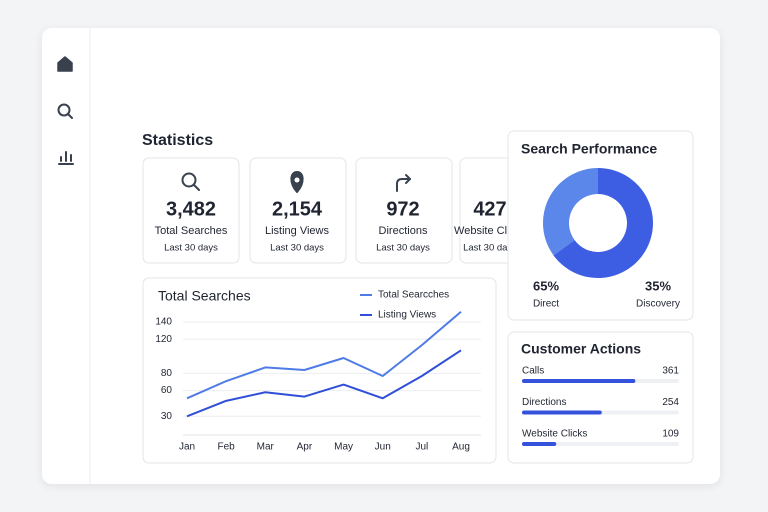 The height and width of the screenshot is (512, 768). Describe the element at coordinates (167, 416) in the screenshot. I see `y-tick-label: 30` at that location.